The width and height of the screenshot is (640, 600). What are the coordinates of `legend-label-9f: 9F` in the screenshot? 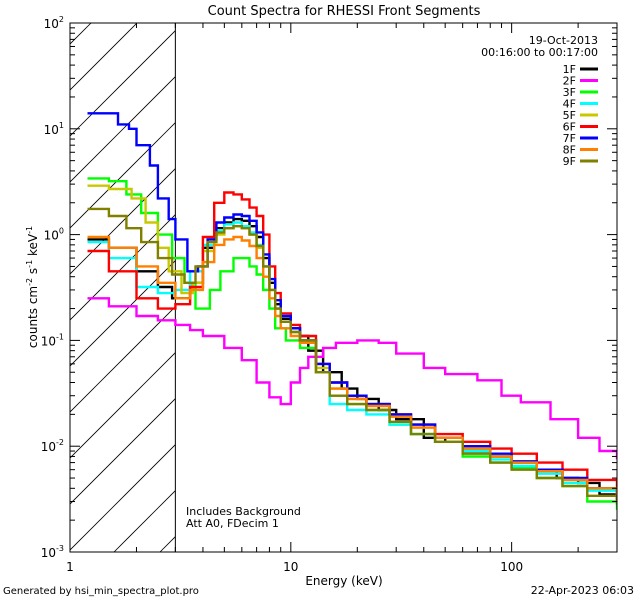 It's located at (569, 161).